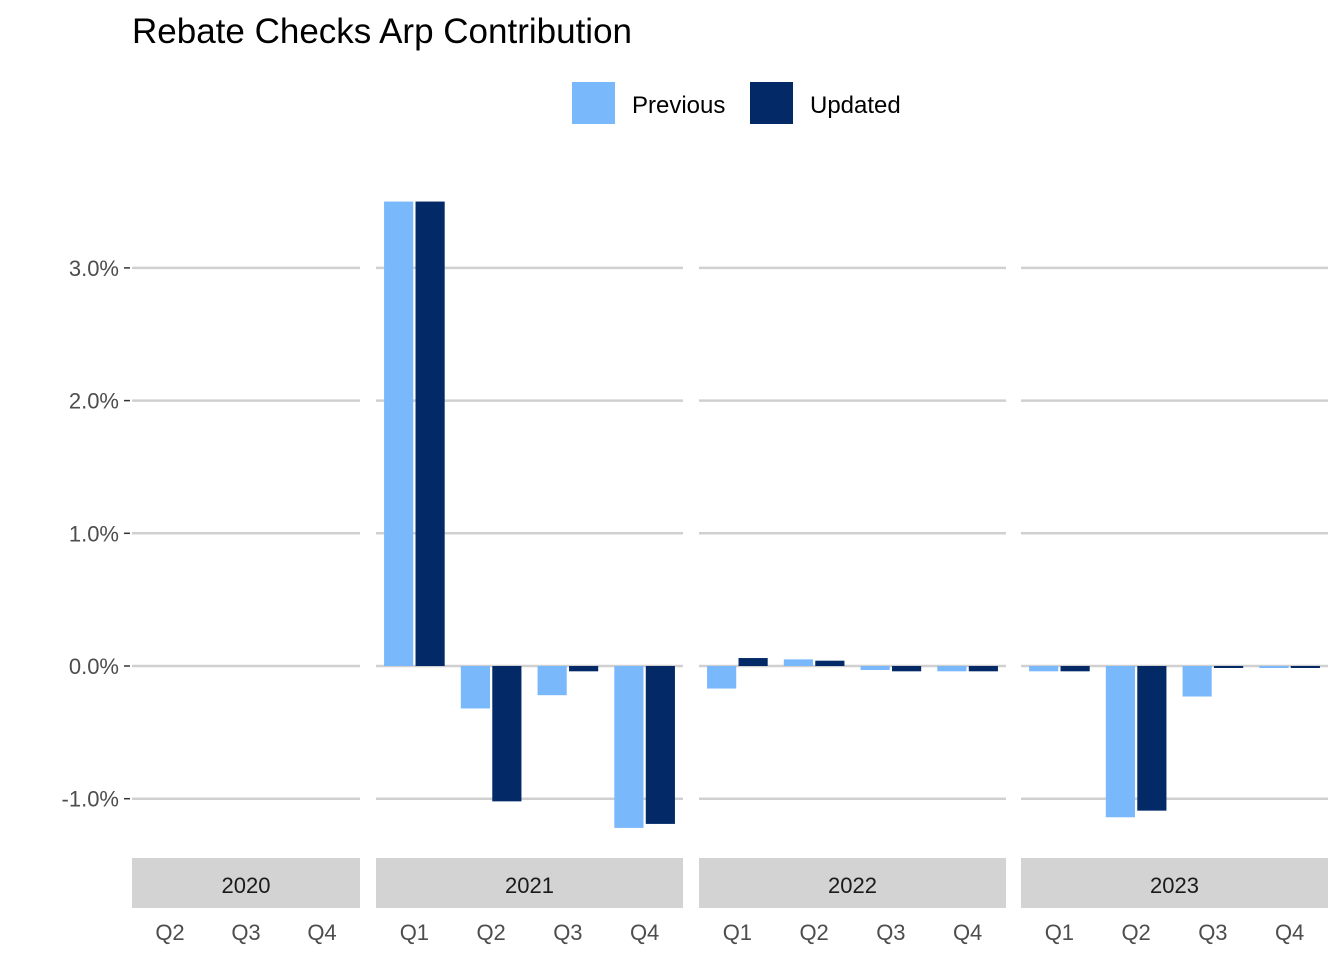 This screenshot has height=960, width=1344. What do you see at coordinates (507, 734) in the screenshot?
I see `bar-2021-q2-updated` at bounding box center [507, 734].